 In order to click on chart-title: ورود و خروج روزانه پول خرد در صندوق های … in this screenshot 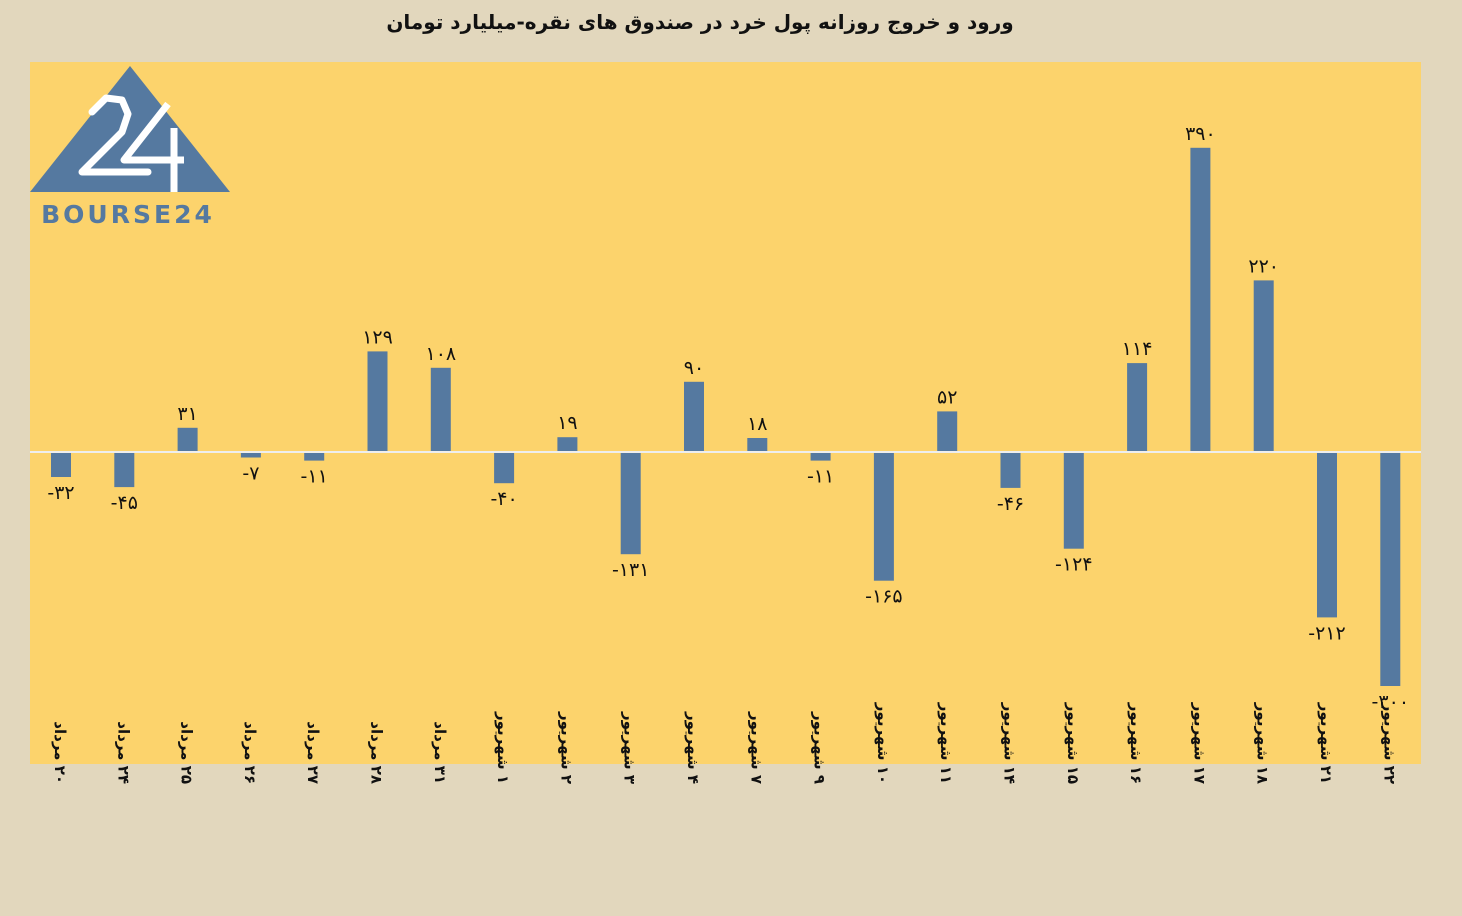, I will do `click(700, 22)`.